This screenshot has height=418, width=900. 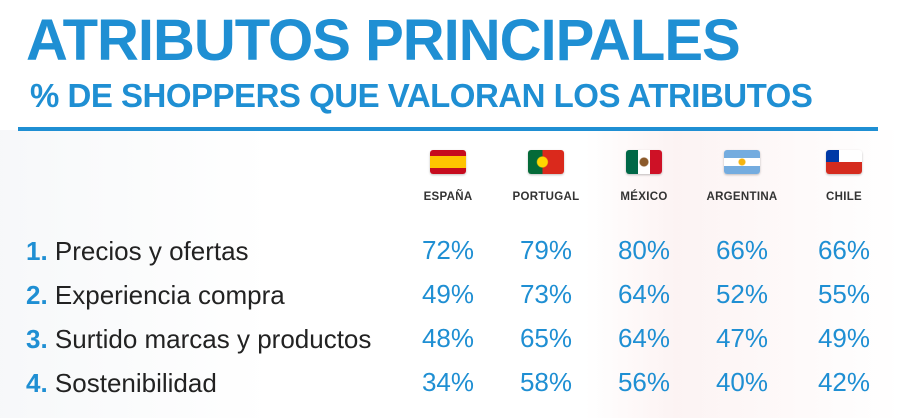 What do you see at coordinates (742, 382) in the screenshot?
I see `table-cell: 40%` at bounding box center [742, 382].